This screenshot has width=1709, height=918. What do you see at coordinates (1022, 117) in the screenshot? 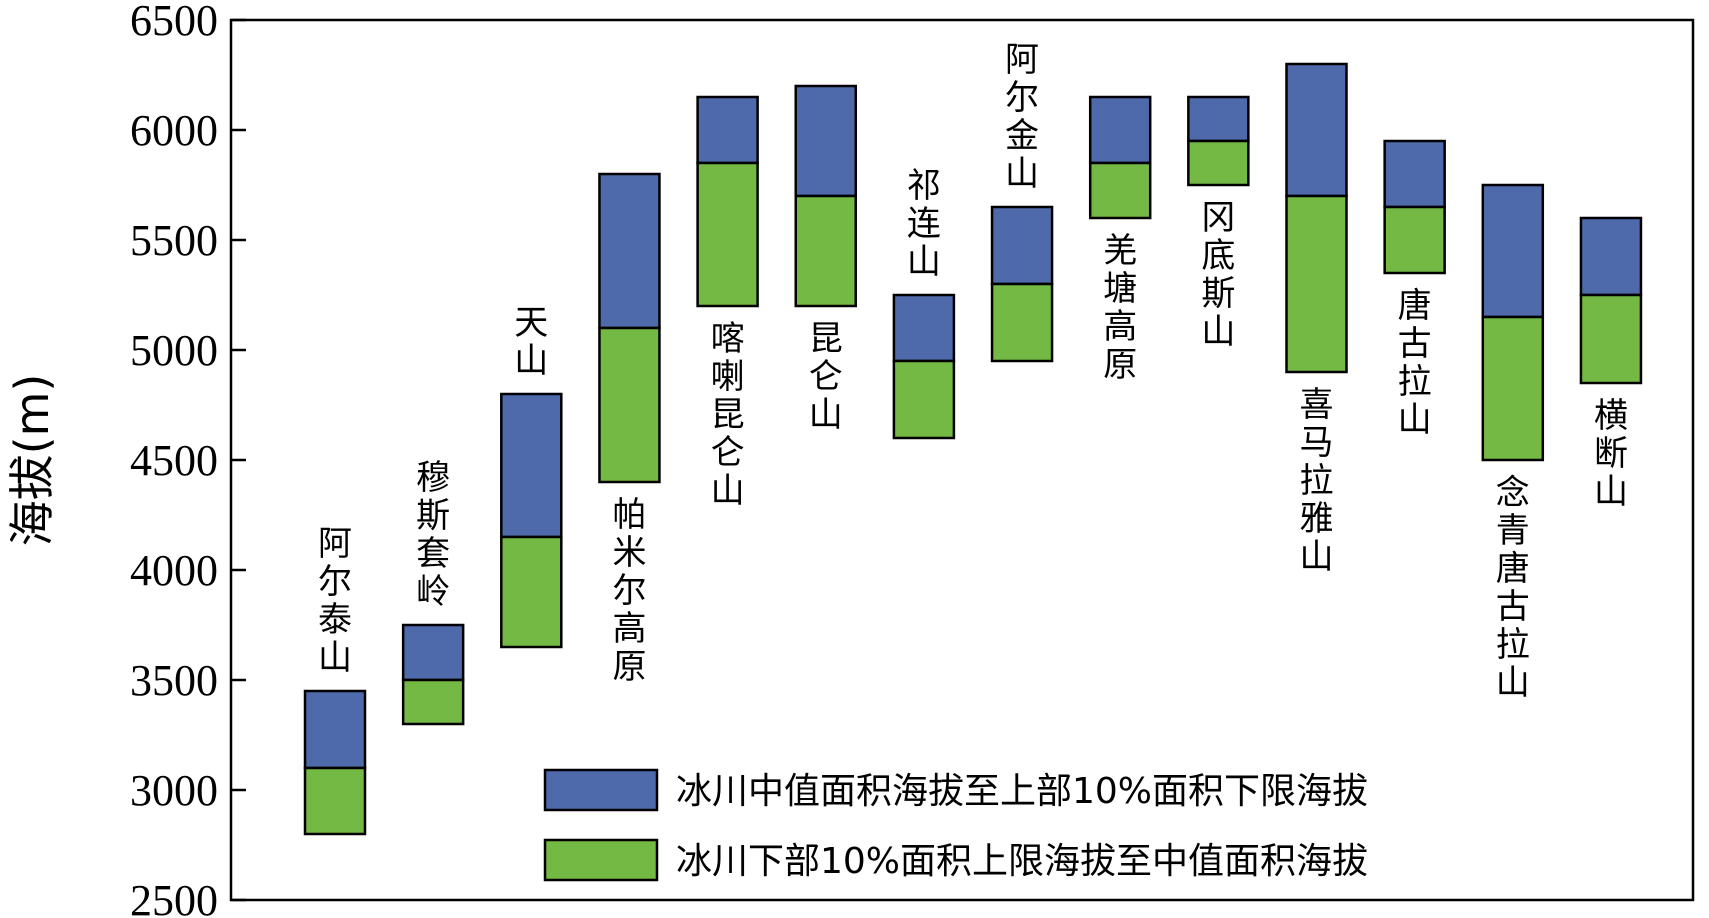
I see `category-label: 阿尔金山` at bounding box center [1022, 117].